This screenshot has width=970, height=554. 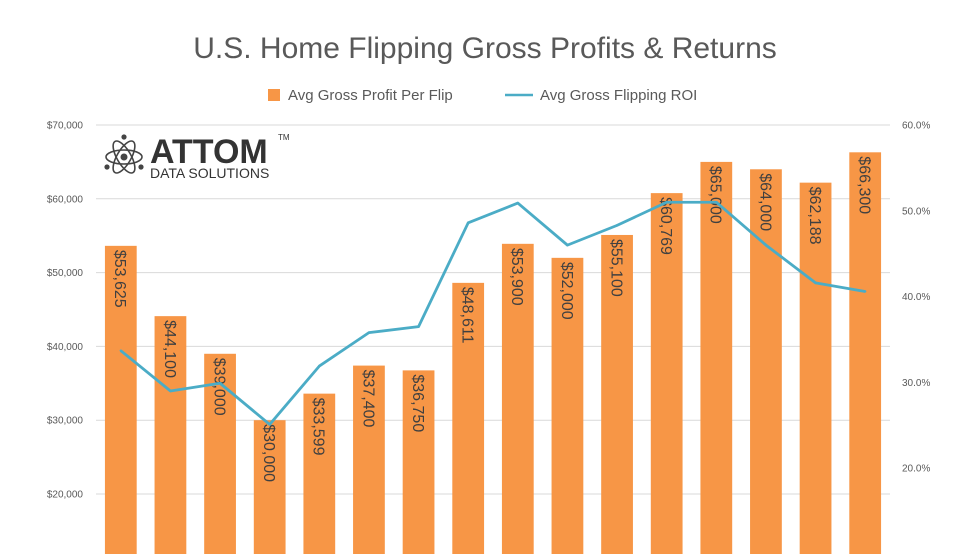 I want to click on bar-data-label: $60,769, so click(x=665, y=226).